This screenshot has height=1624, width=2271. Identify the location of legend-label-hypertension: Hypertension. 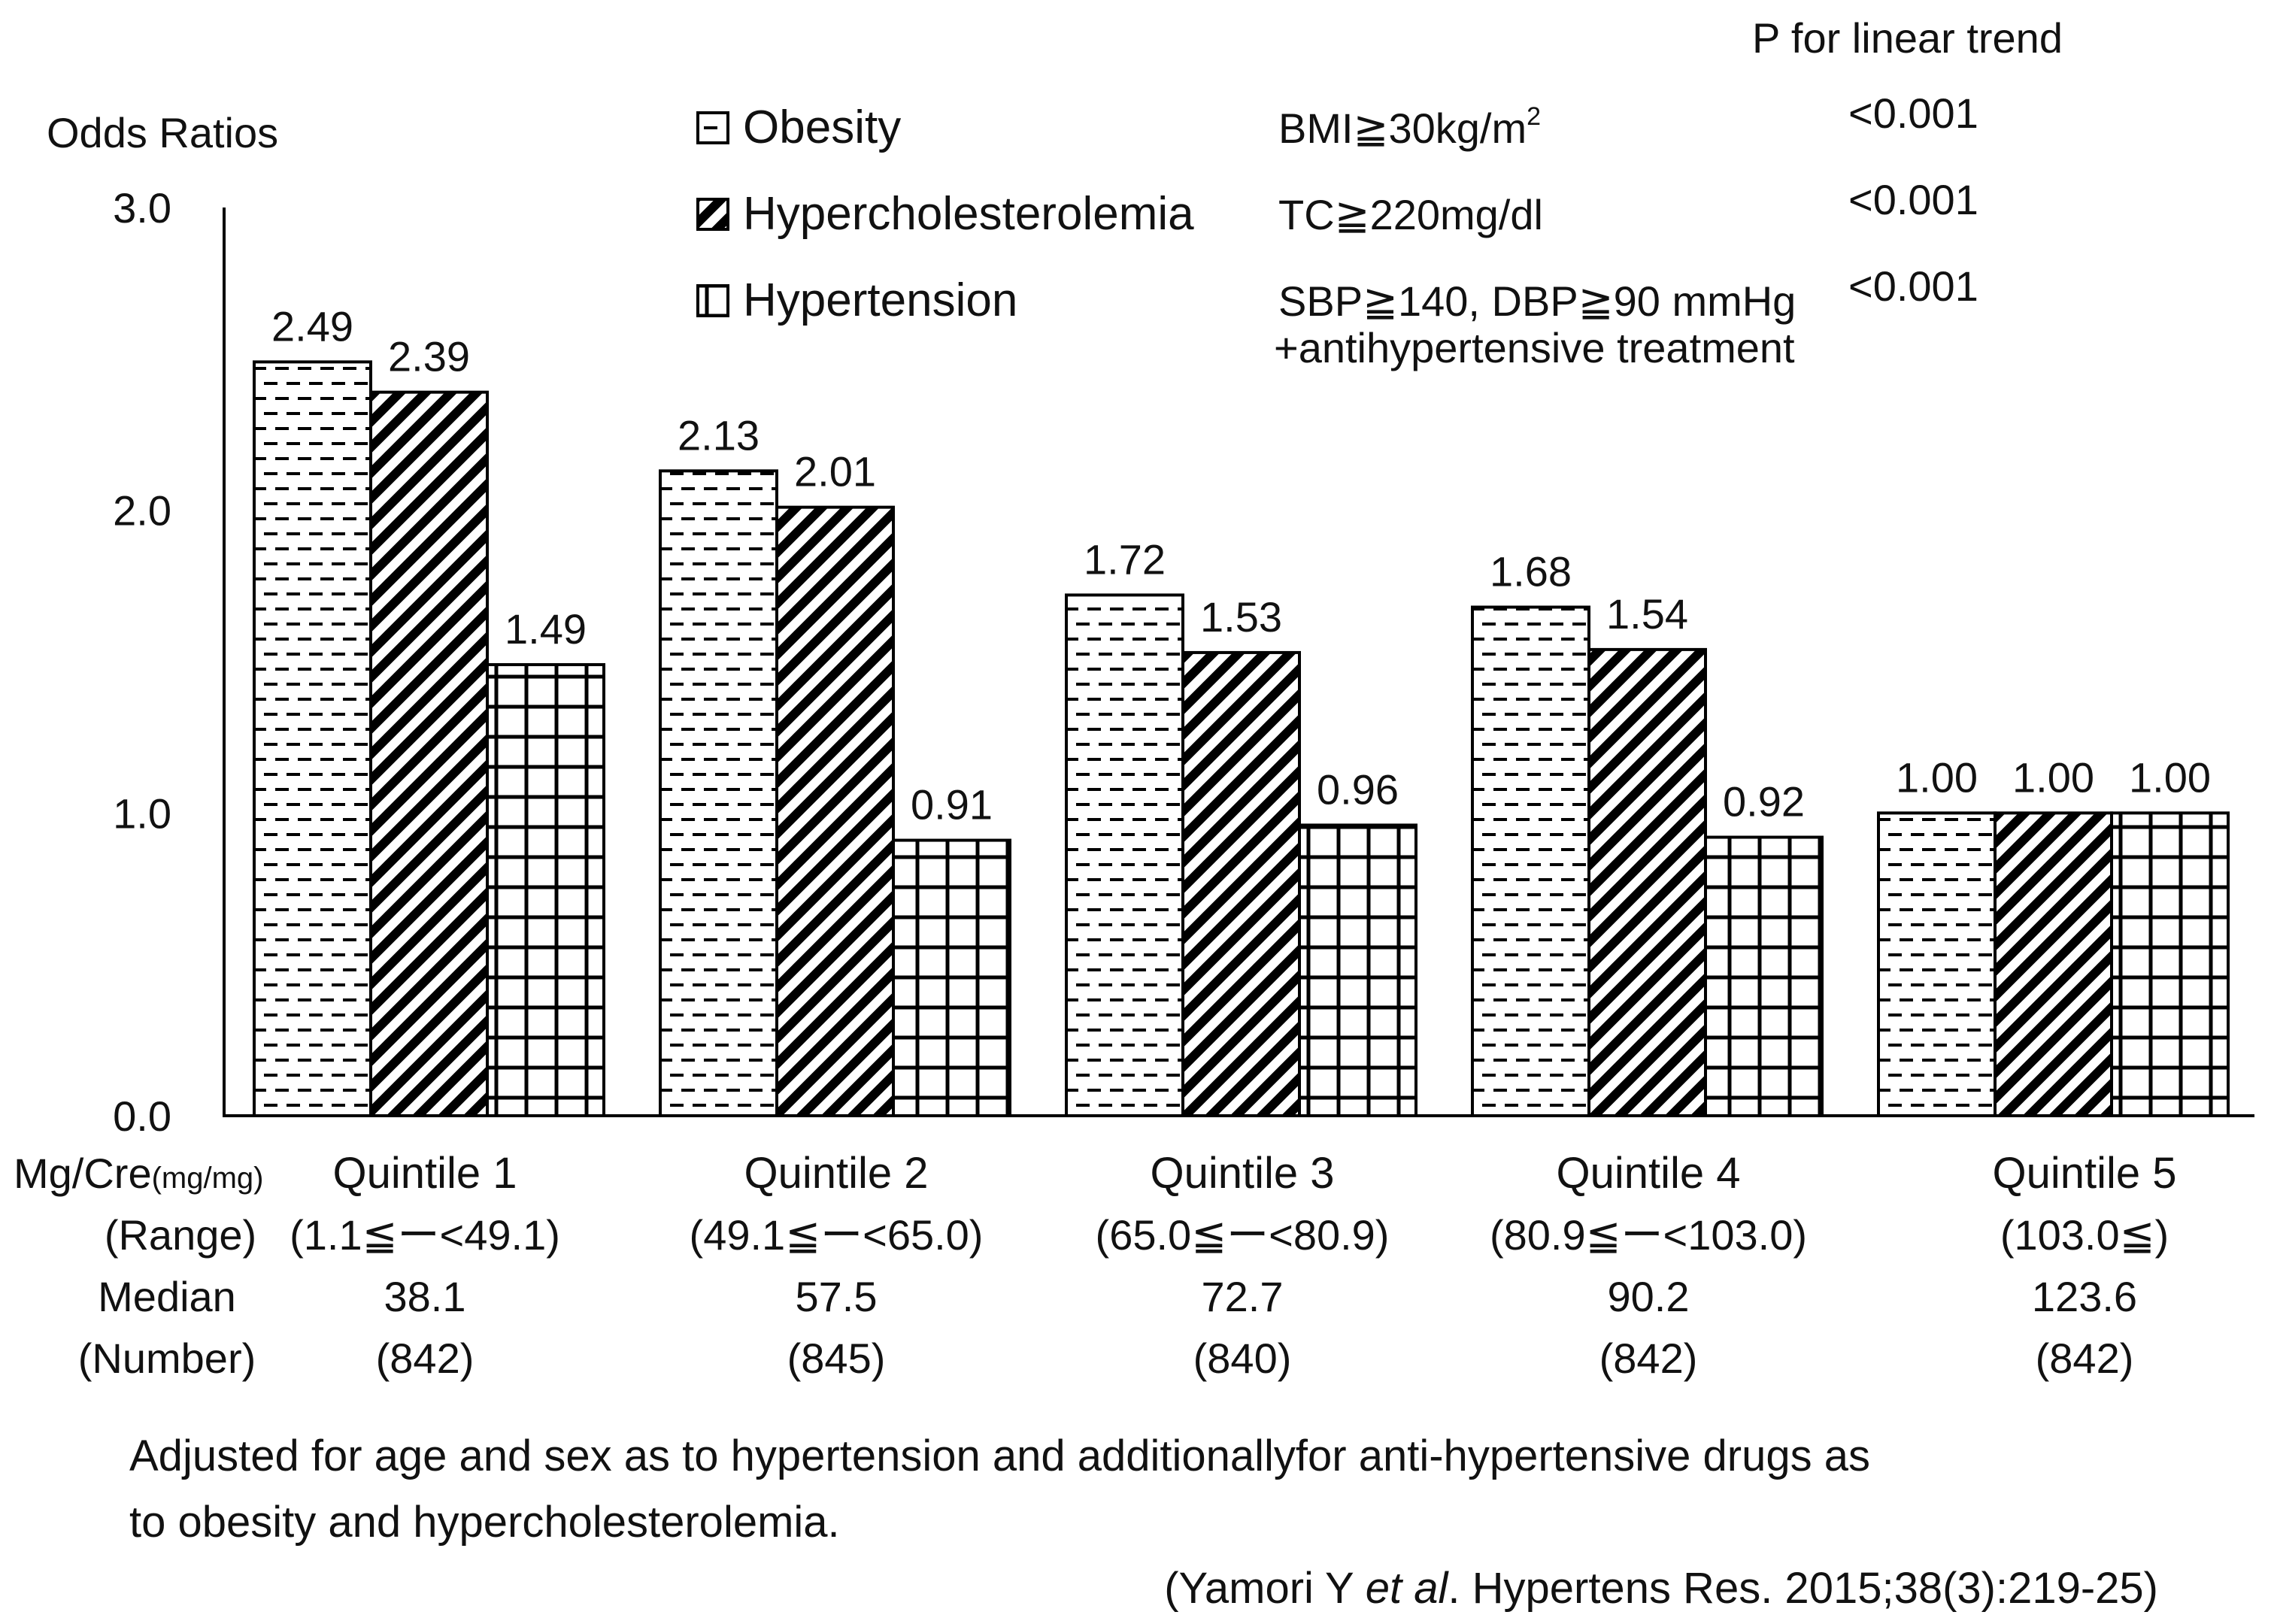
(880, 300).